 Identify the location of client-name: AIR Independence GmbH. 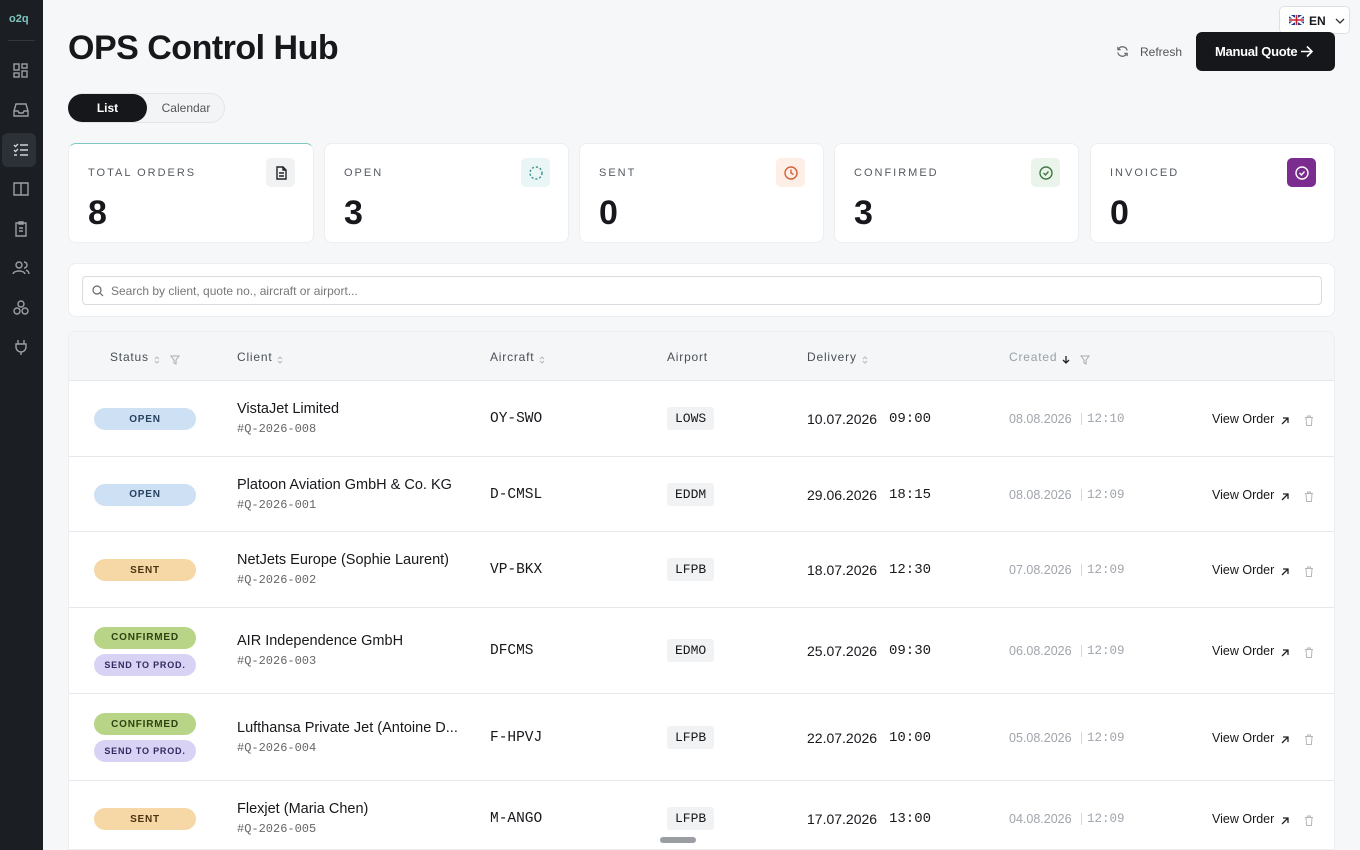
(320, 641).